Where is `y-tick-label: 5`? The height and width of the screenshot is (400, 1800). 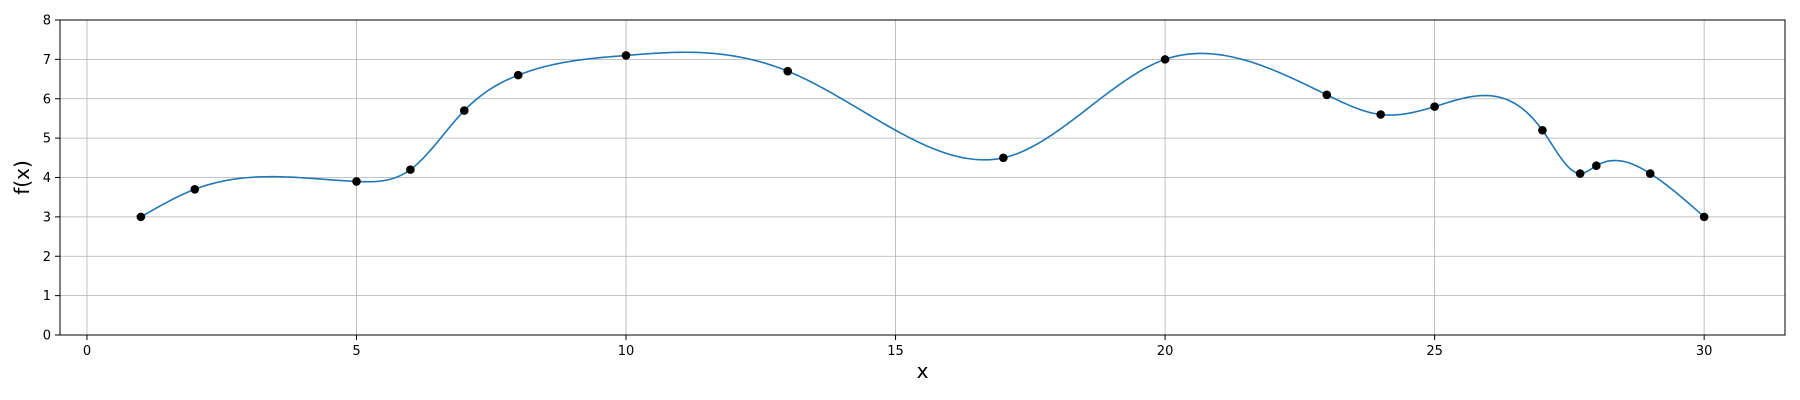
y-tick-label: 5 is located at coordinates (47, 139).